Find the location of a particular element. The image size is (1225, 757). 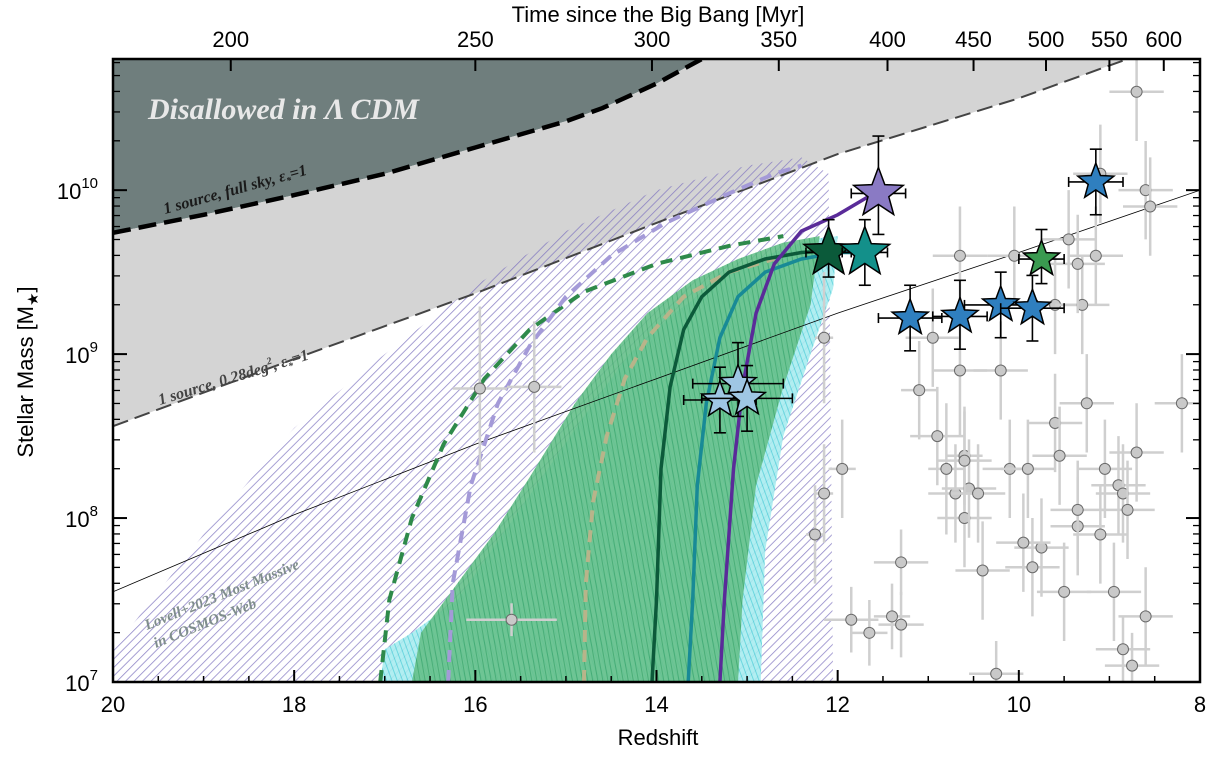

top-tick-label: 350 is located at coordinates (778, 39).